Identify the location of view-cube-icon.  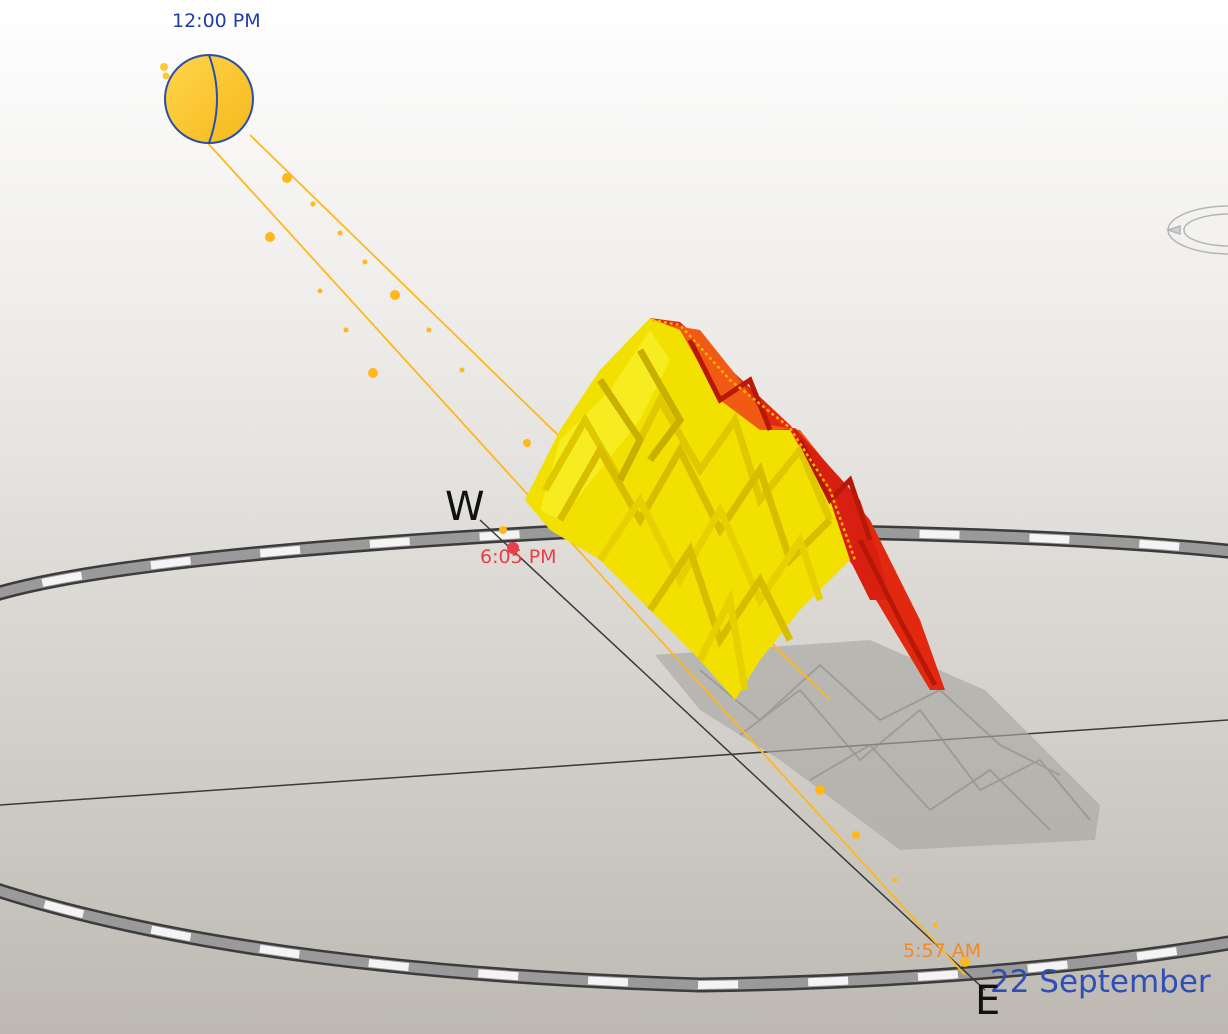
(1196, 230).